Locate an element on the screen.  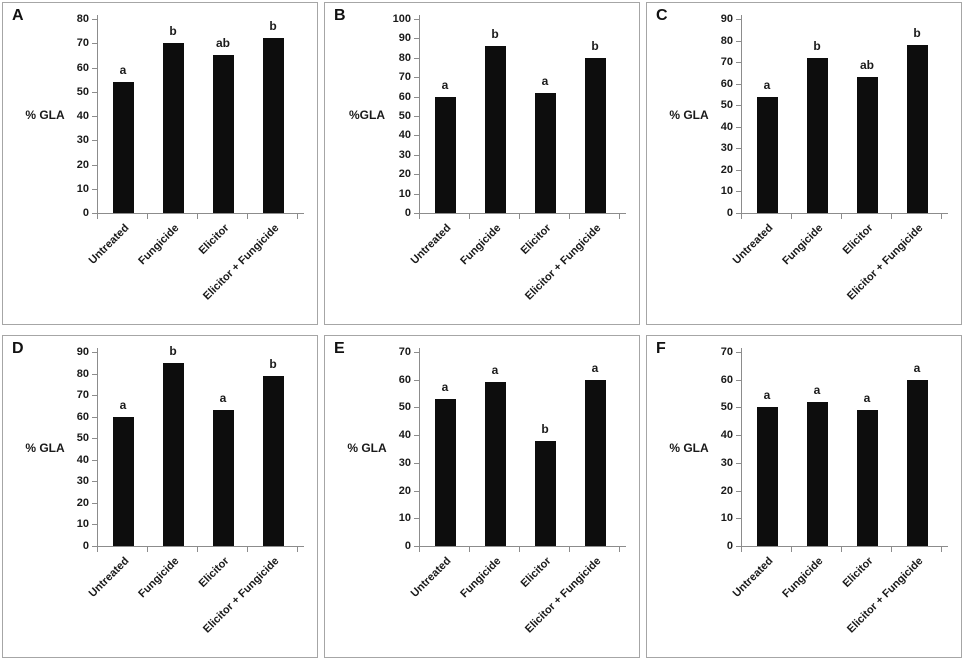
panel-letter: F is located at coordinates (661, 348).